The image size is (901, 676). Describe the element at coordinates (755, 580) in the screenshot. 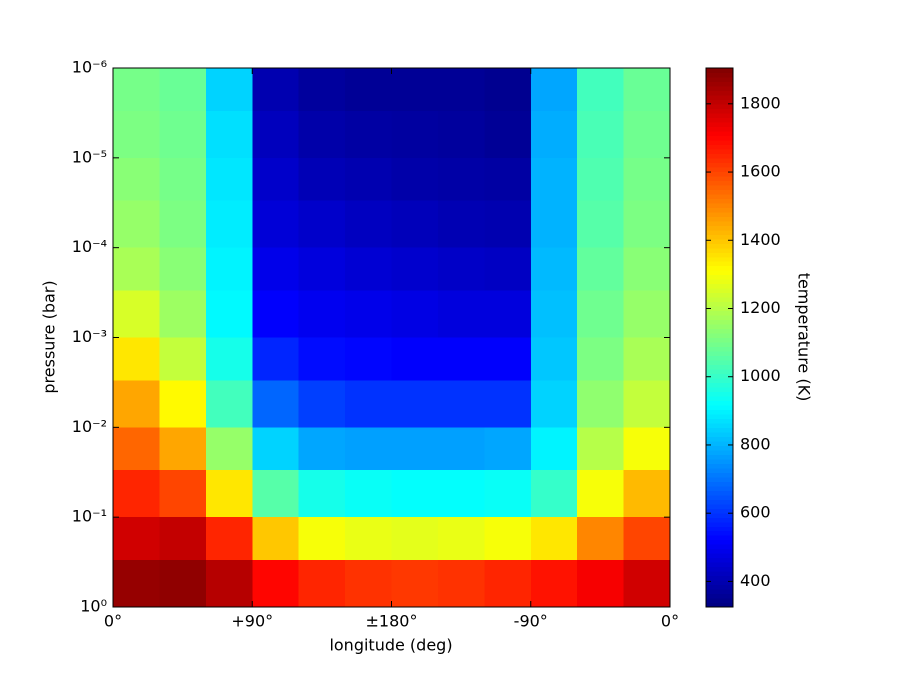

I see `colorbar-tick-label: 400` at that location.